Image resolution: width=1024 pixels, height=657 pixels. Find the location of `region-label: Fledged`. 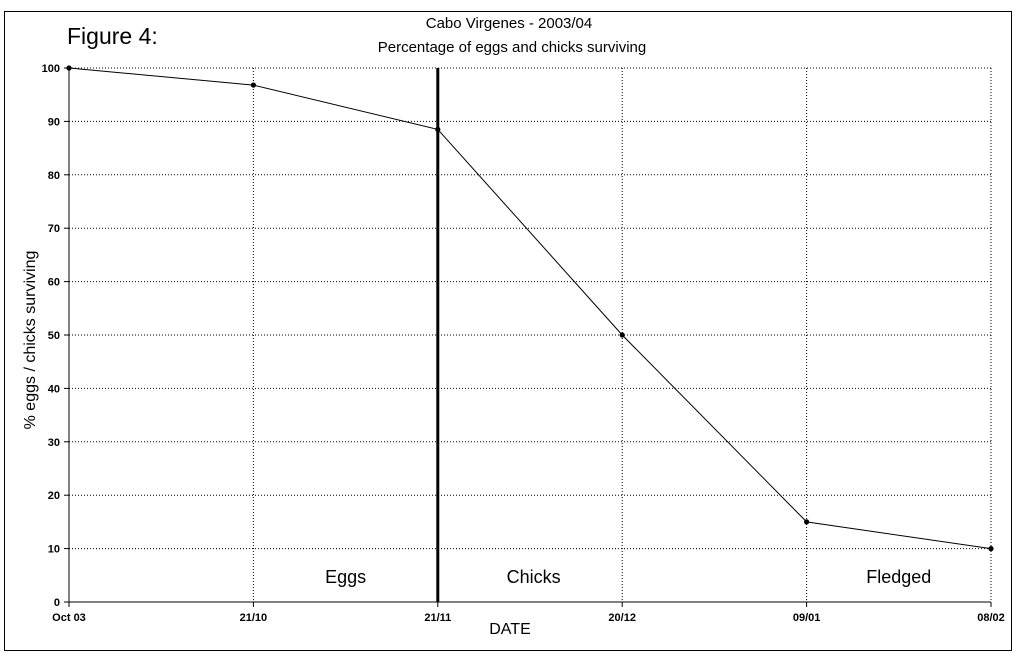

region-label: Fledged is located at coordinates (898, 577).